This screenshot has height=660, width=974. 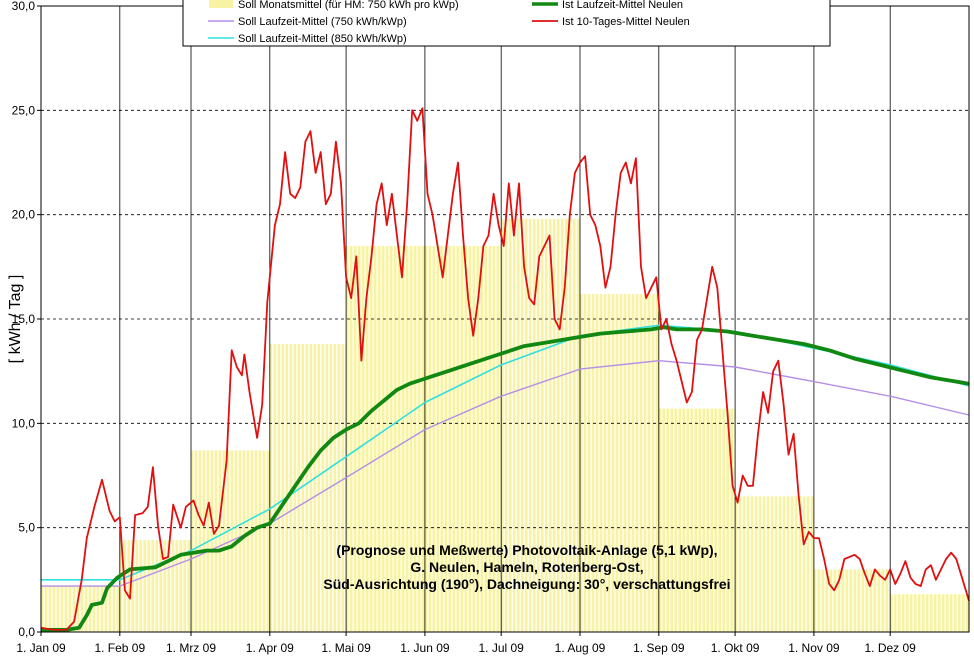 I want to click on legend-swatch-monthly, so click(x=221, y=4).